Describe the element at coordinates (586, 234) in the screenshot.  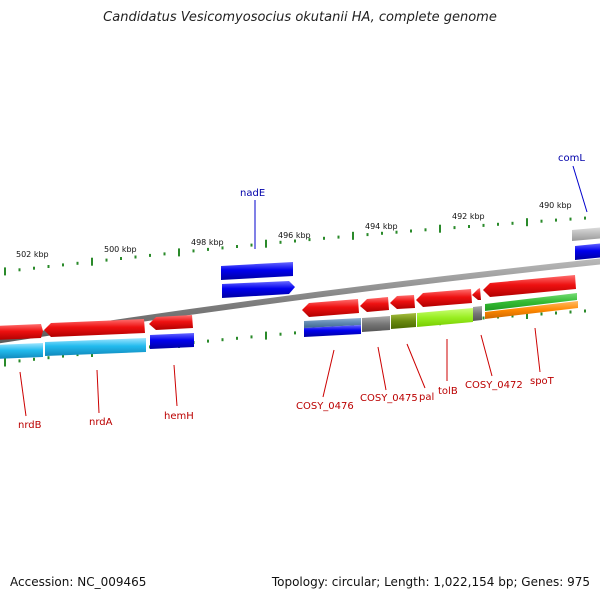
I see `gene-comL-gray` at that location.